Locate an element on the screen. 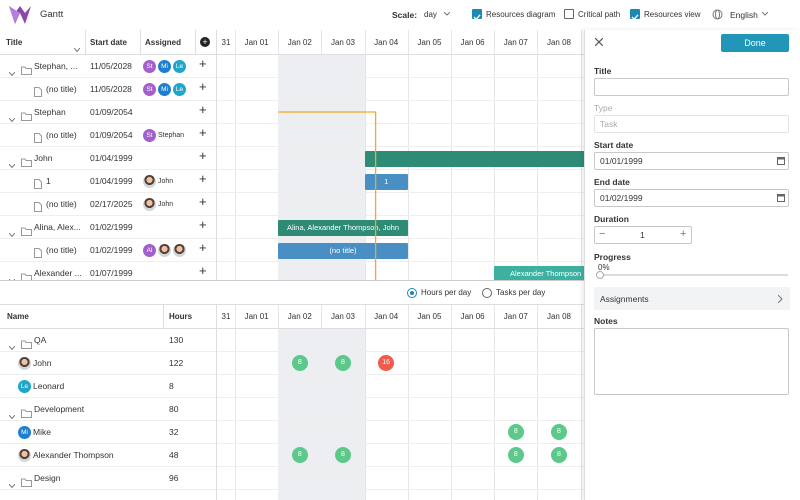  date-header: Jan 05 is located at coordinates (429, 316).